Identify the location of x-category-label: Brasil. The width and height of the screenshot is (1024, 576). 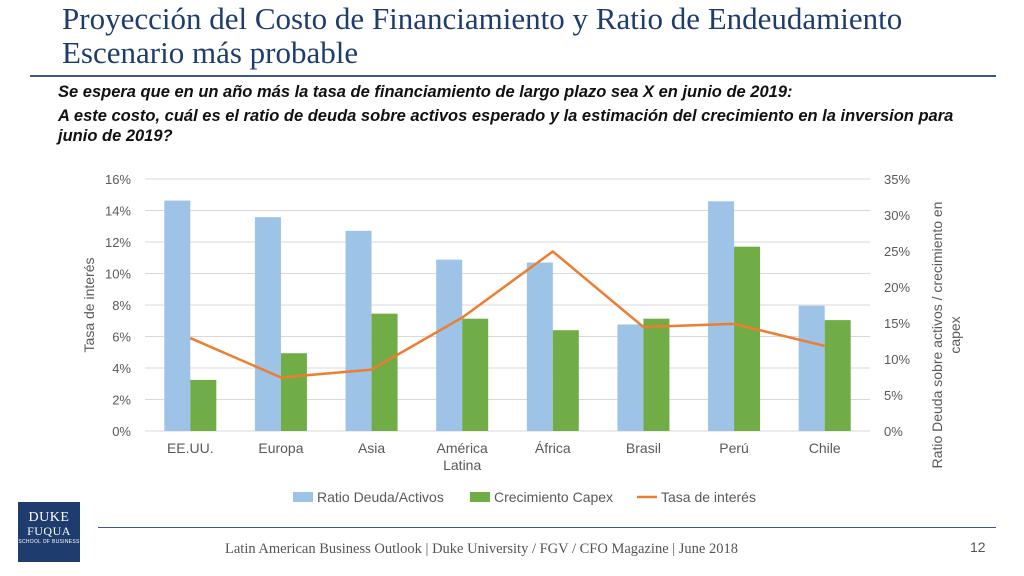
(643, 448).